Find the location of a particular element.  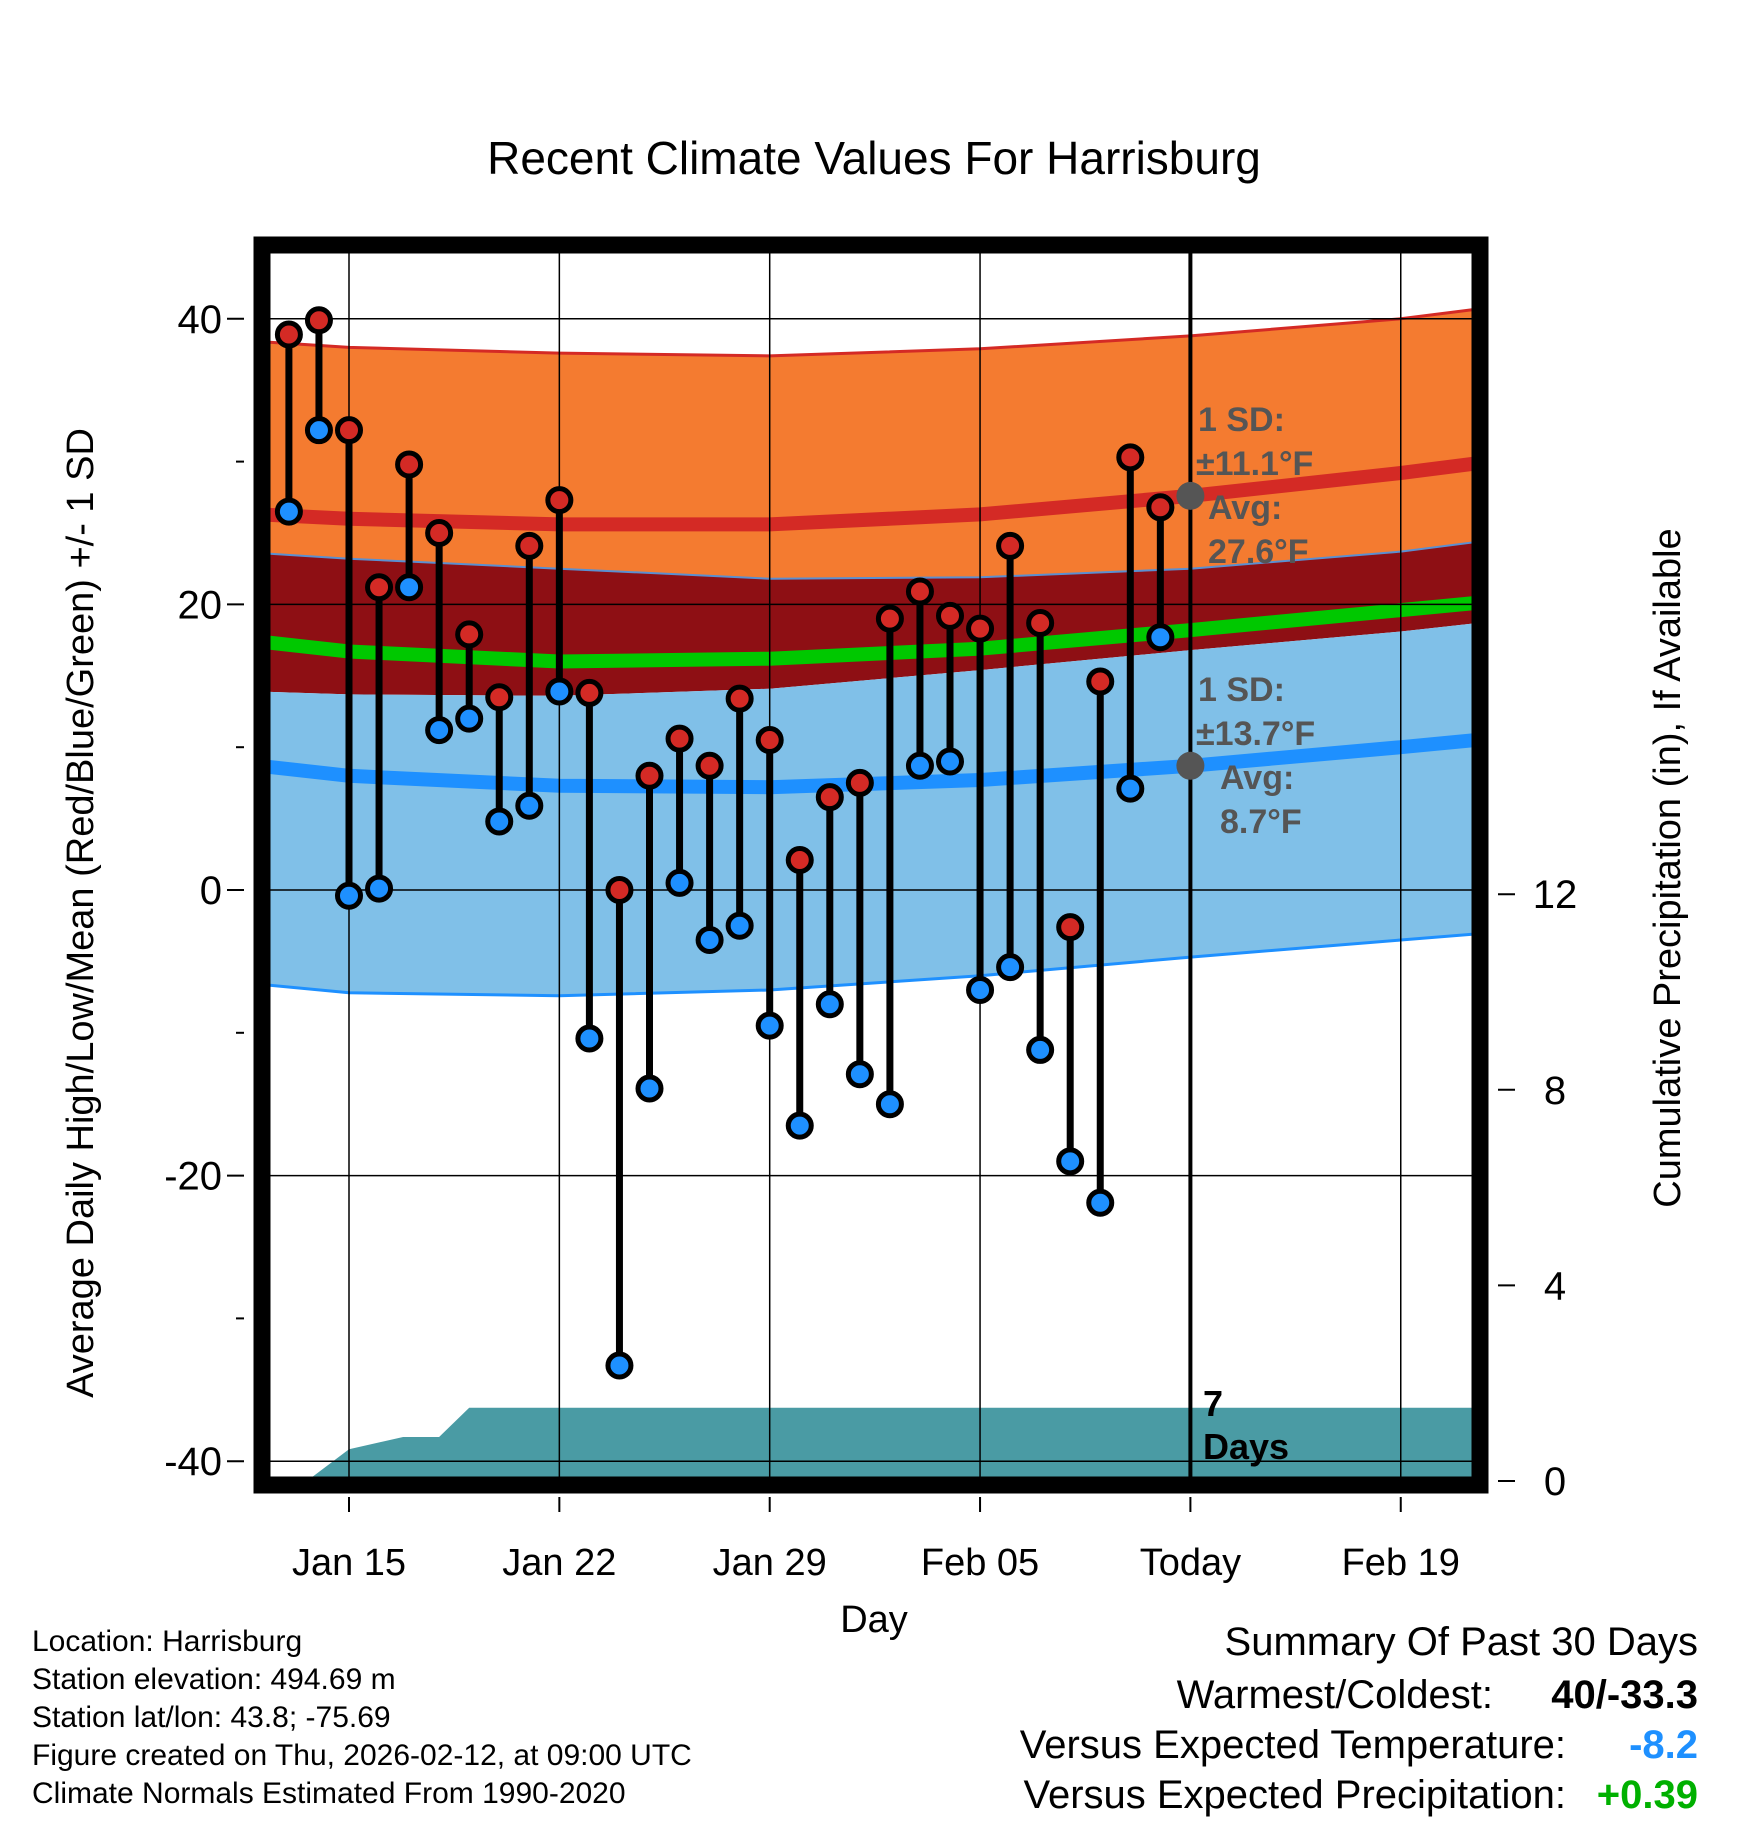

info-normals: Climate Normals Estimated From 1990-2020 is located at coordinates (329, 1793).